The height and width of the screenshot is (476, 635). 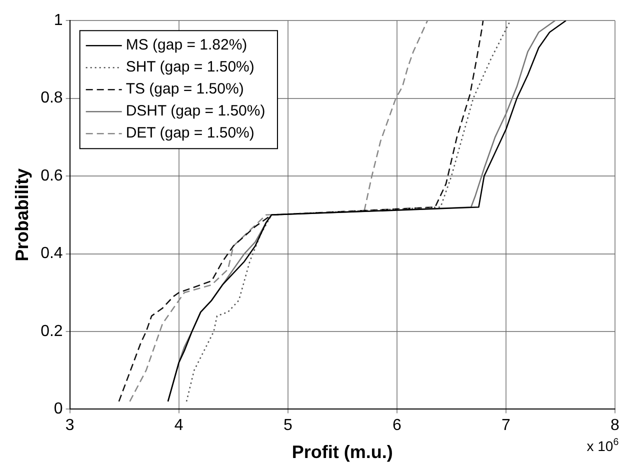 I want to click on legend-label: DET (gap = 1.50%), so click(x=190, y=133).